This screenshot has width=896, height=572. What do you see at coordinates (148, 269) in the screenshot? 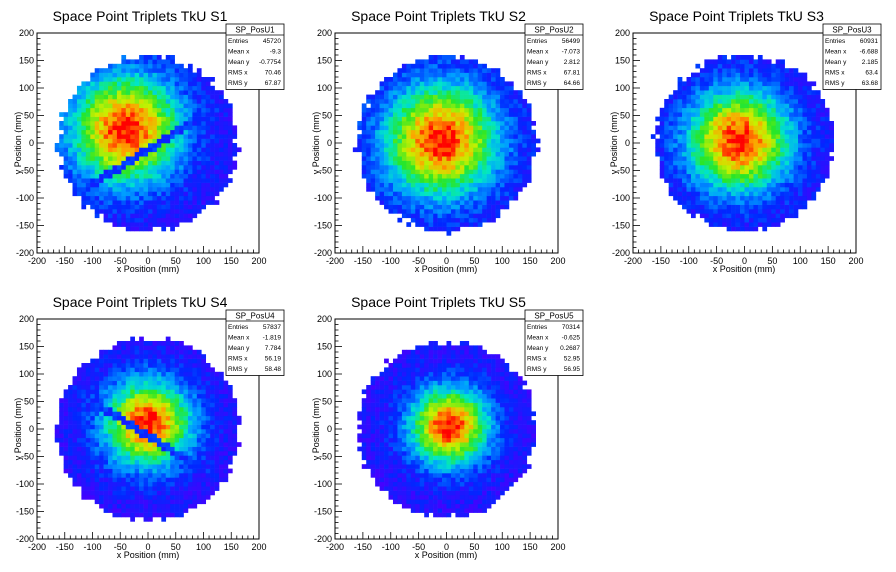
I see `x-axis-label: x Position (mm)` at bounding box center [148, 269].